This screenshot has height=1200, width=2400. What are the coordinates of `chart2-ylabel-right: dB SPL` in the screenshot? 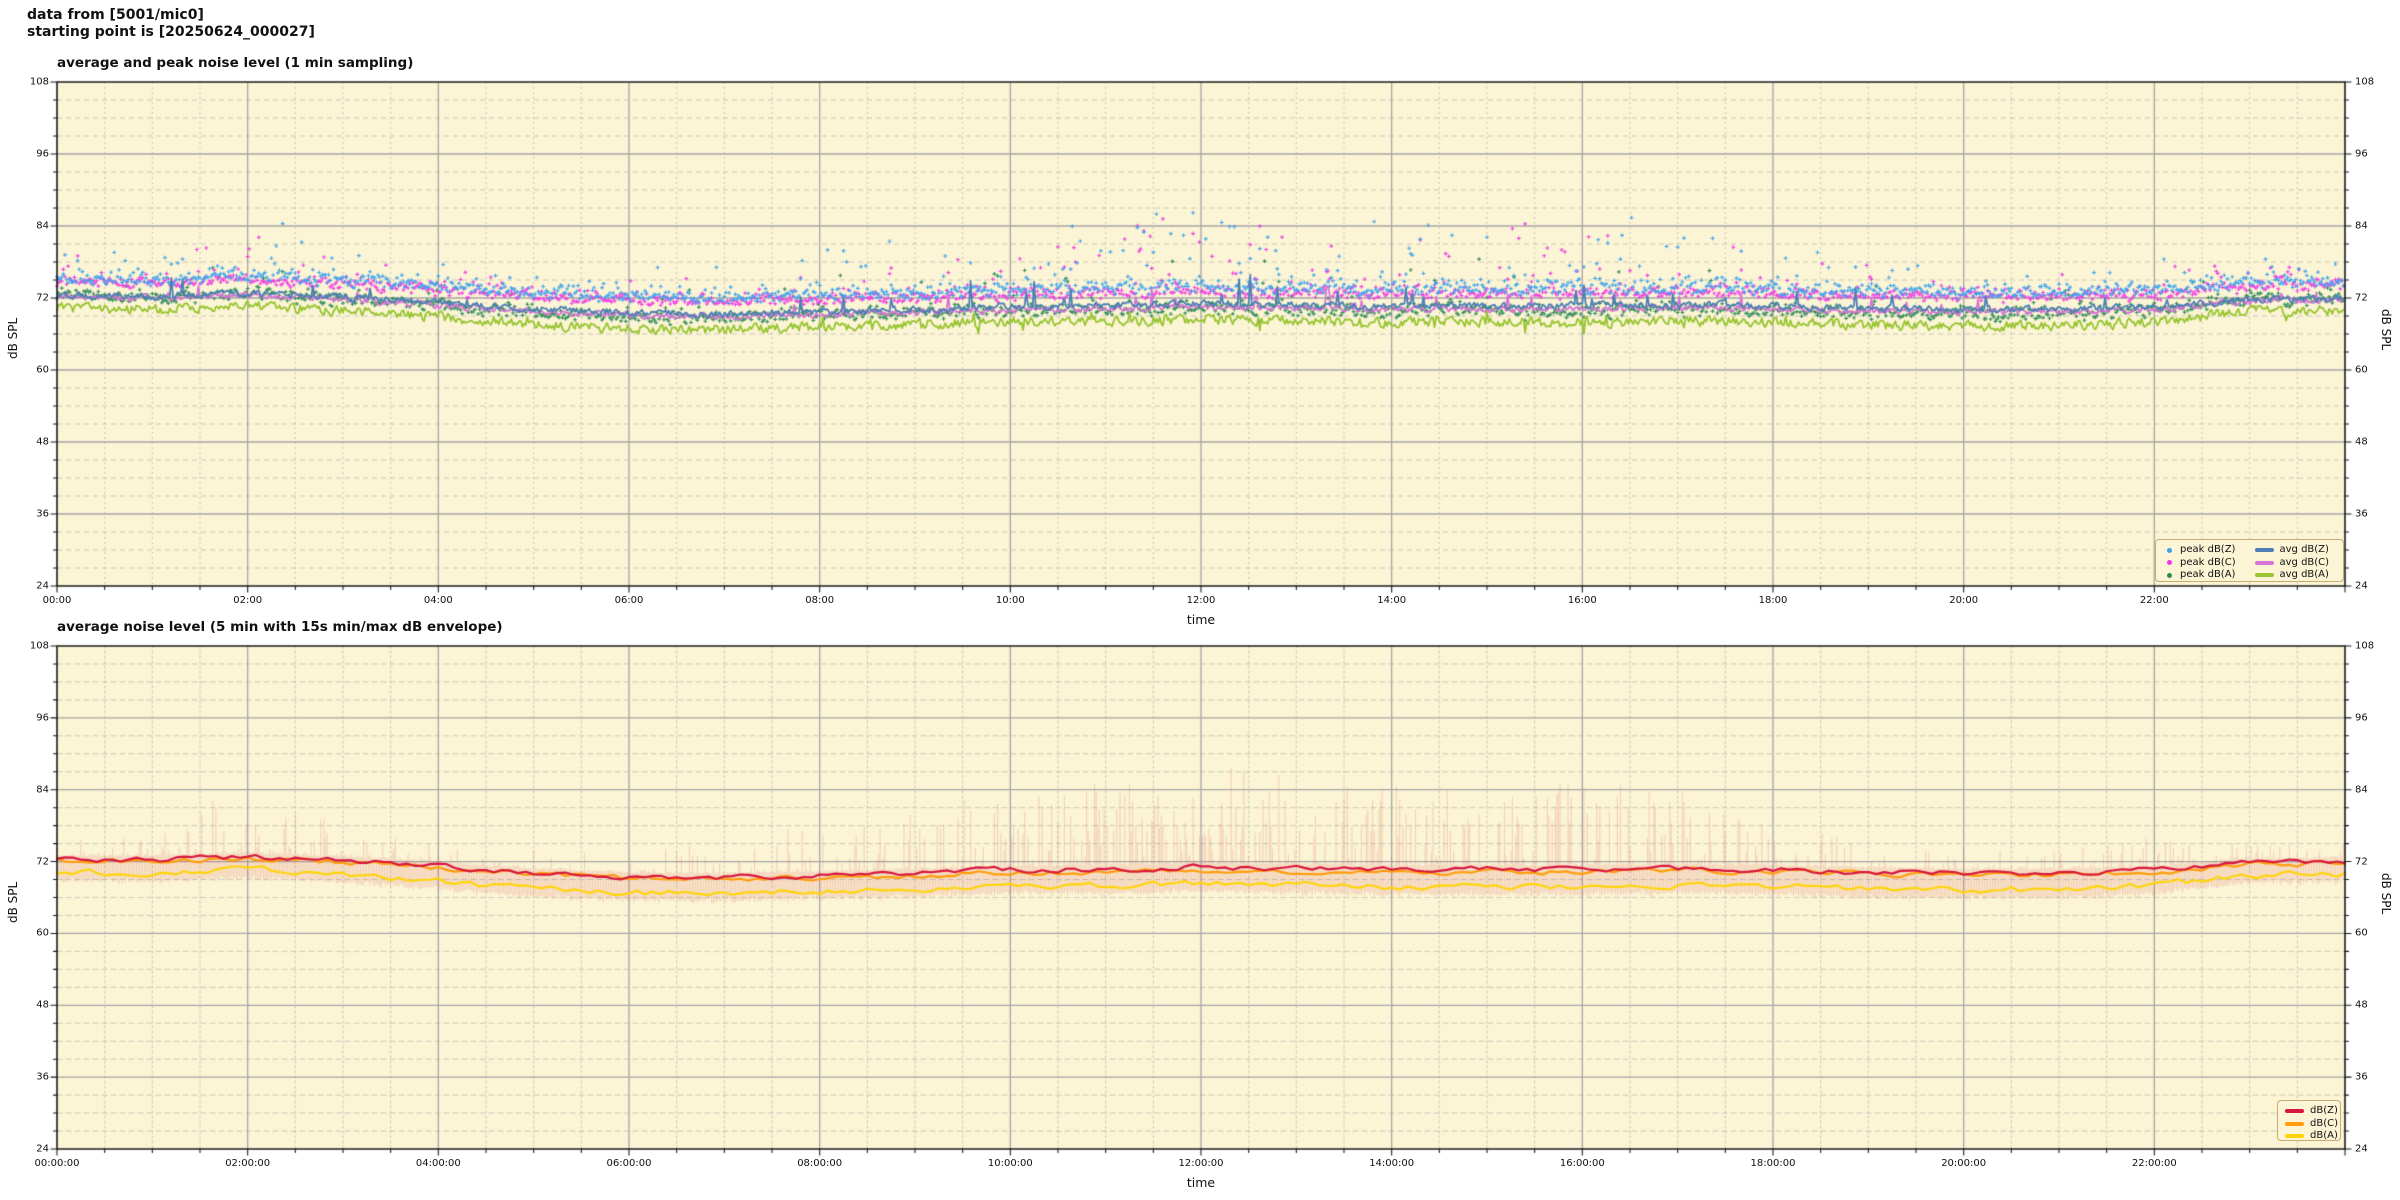 It's located at (2386, 894).